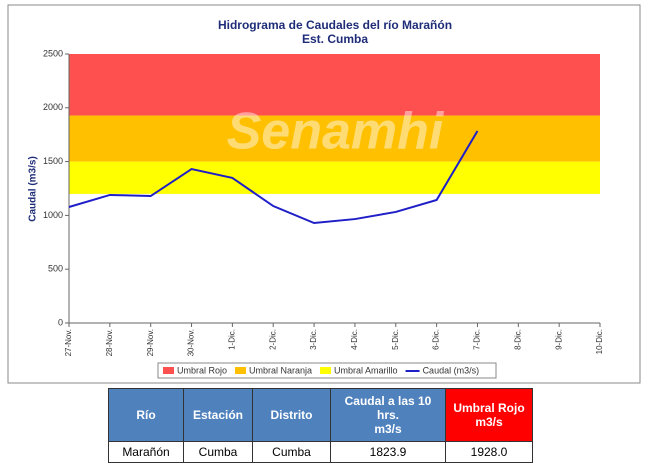 The image size is (647, 473). I want to click on cell: Marañón, so click(146, 452).